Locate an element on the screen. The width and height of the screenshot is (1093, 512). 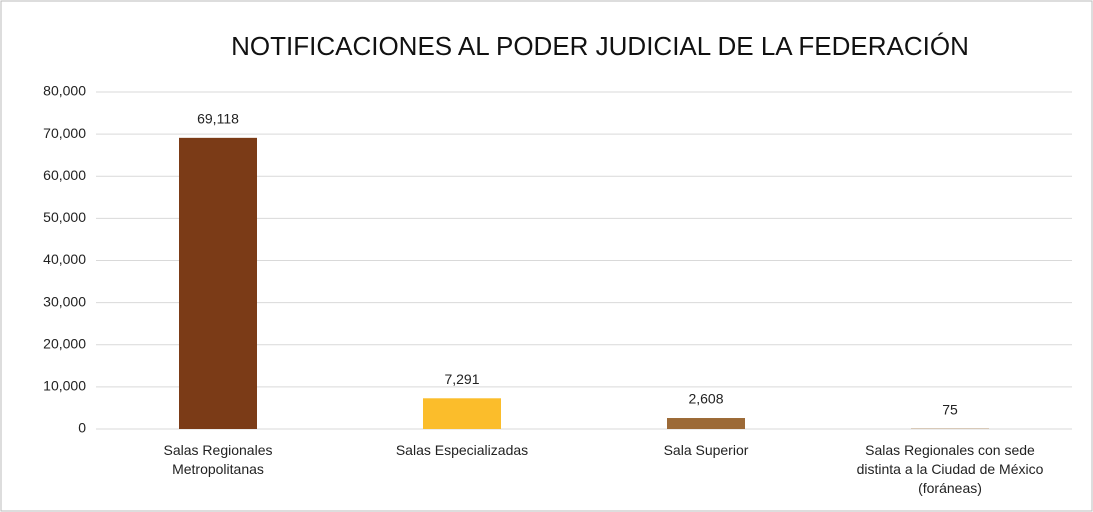
data-label: 7,291 is located at coordinates (461, 379).